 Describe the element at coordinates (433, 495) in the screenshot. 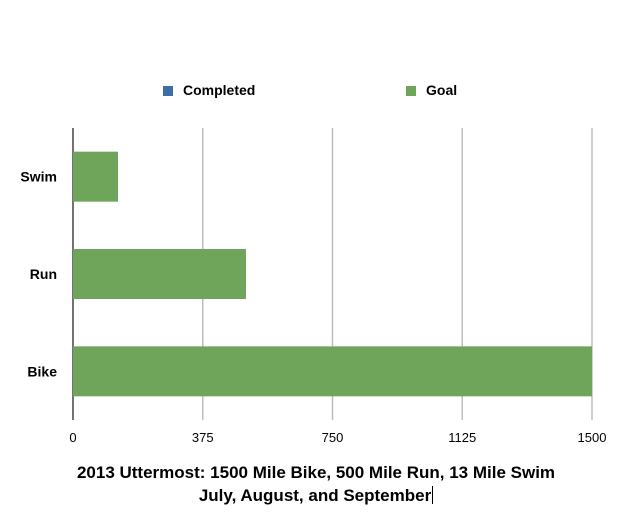

I see `text-cursor` at that location.